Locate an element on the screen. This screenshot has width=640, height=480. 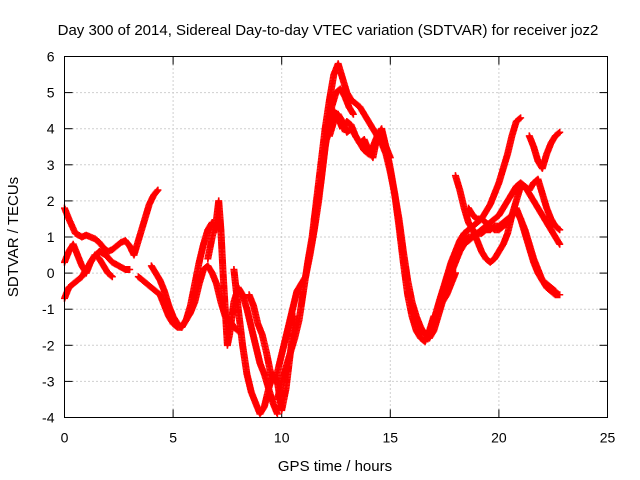
y-tick-label: 2 is located at coordinates (51, 201).